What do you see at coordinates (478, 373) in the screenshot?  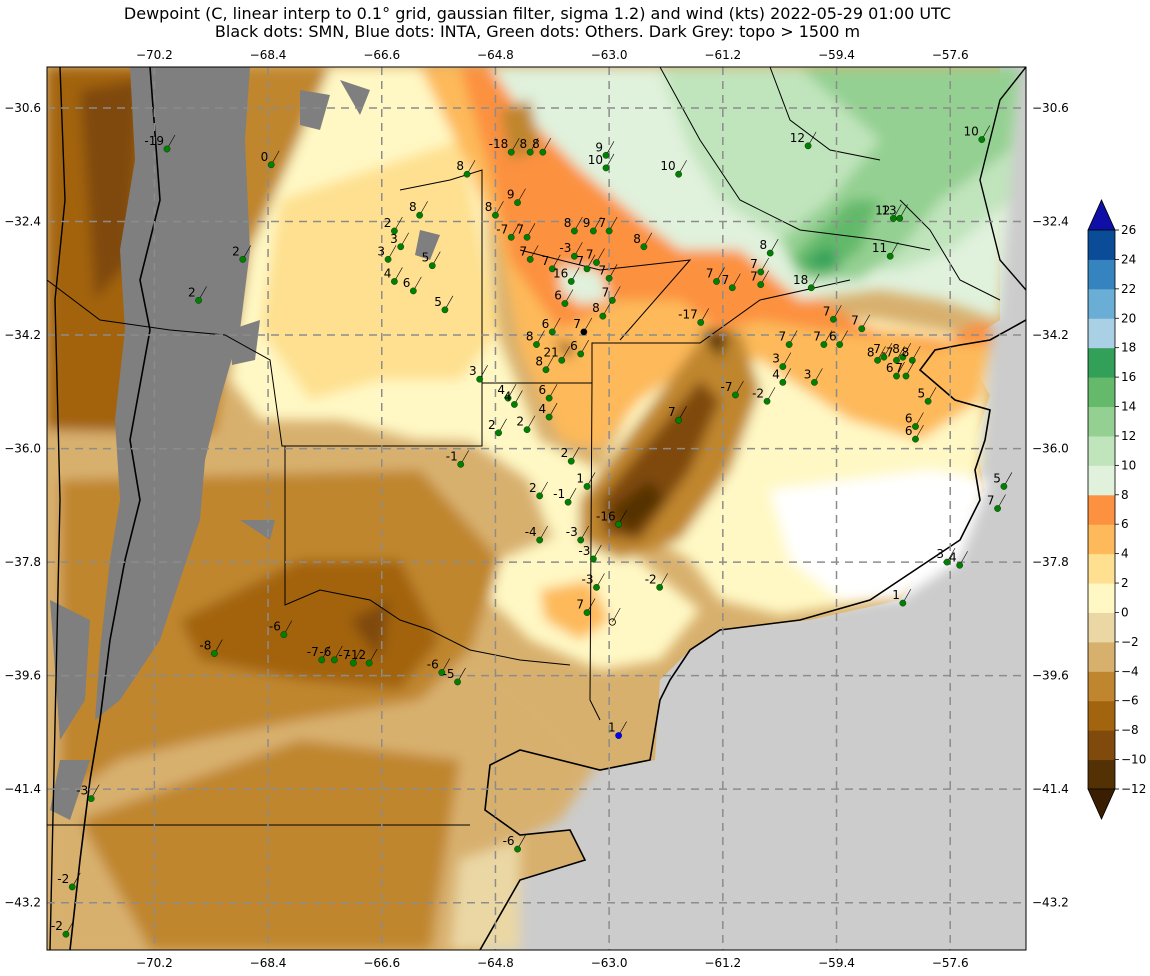 I see `station: 3` at bounding box center [478, 373].